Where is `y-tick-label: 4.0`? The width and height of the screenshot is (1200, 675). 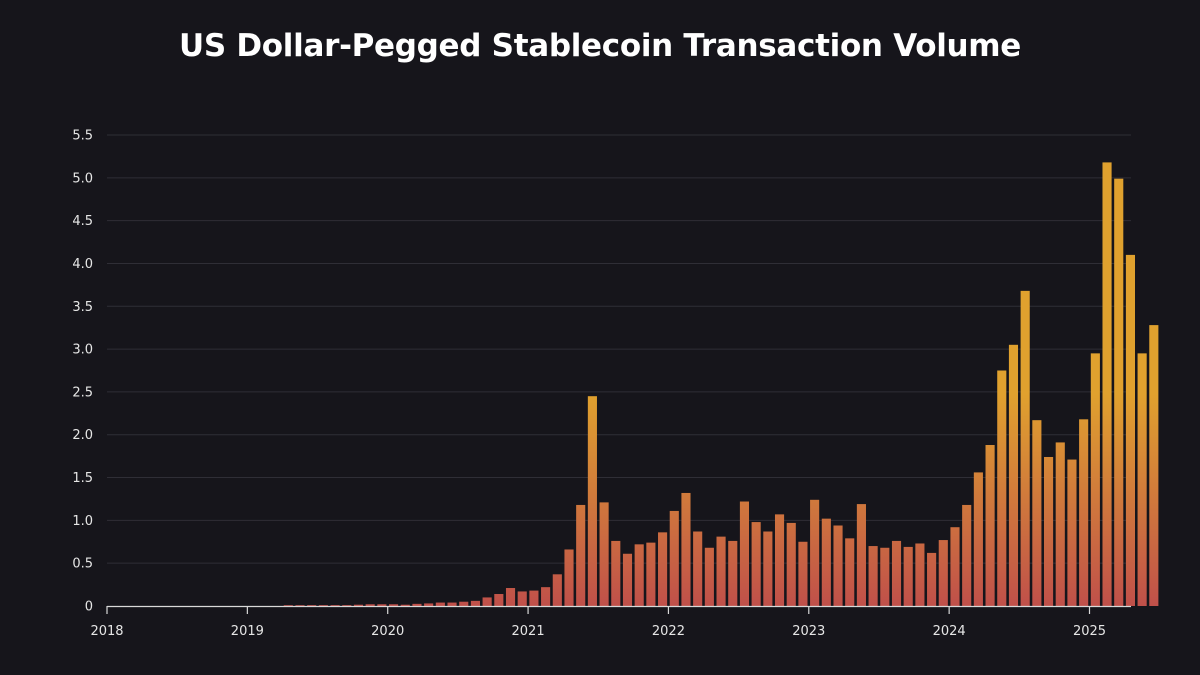 y-tick-label: 4.0 is located at coordinates (82, 264).